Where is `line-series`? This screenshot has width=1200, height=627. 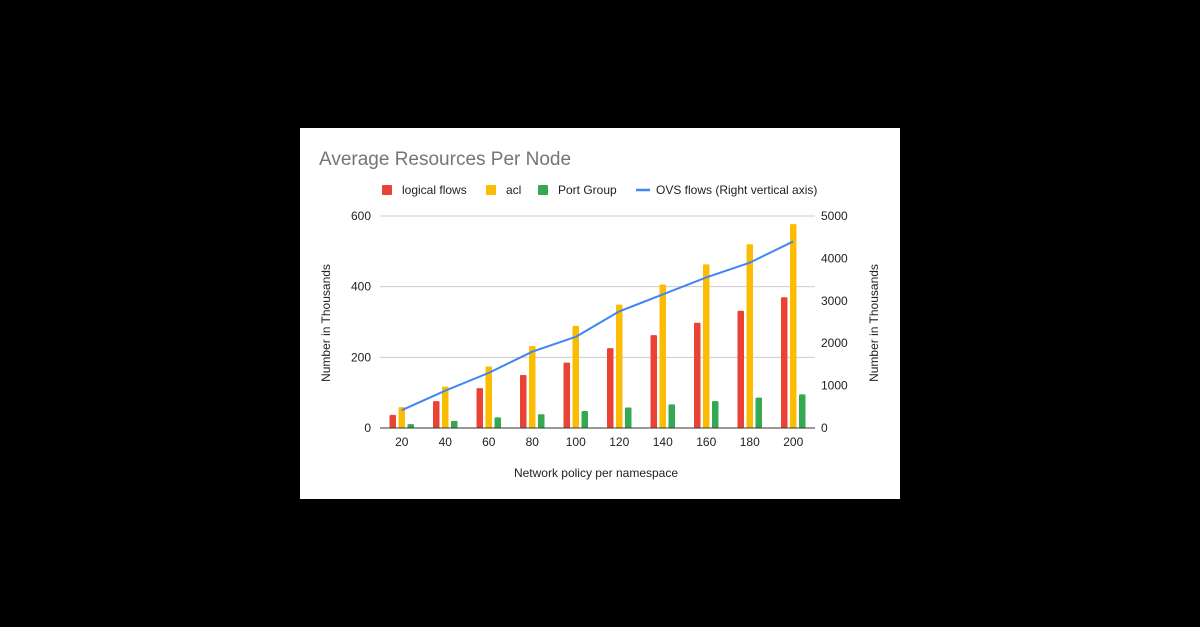 line-series is located at coordinates (597, 326).